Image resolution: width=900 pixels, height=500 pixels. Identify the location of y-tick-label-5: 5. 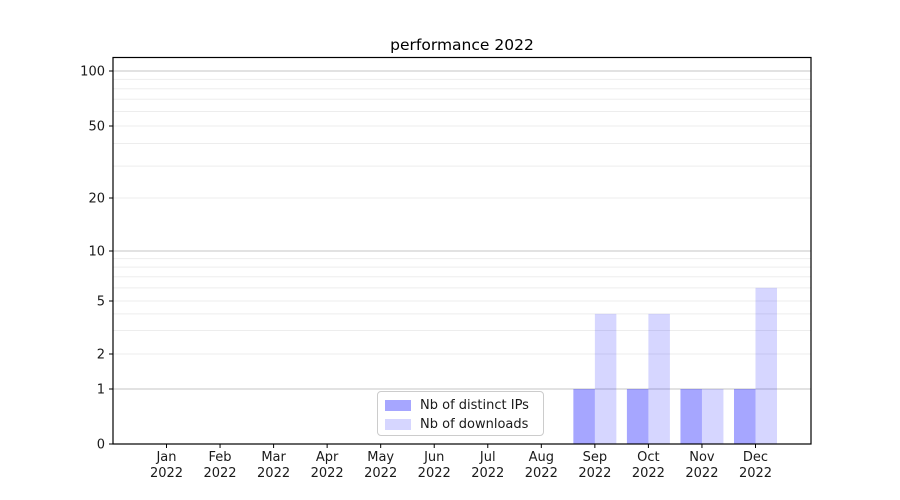
(101, 302).